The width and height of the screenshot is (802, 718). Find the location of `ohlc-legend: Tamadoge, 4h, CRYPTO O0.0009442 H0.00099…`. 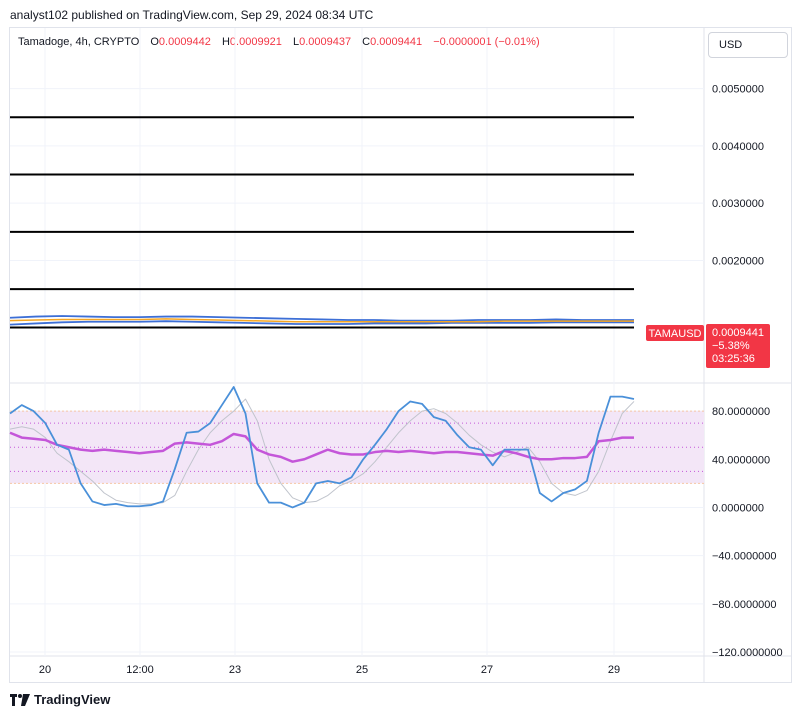

ohlc-legend: Tamadoge, 4h, CRYPTO O0.0009442 H0.00099… is located at coordinates (279, 42).